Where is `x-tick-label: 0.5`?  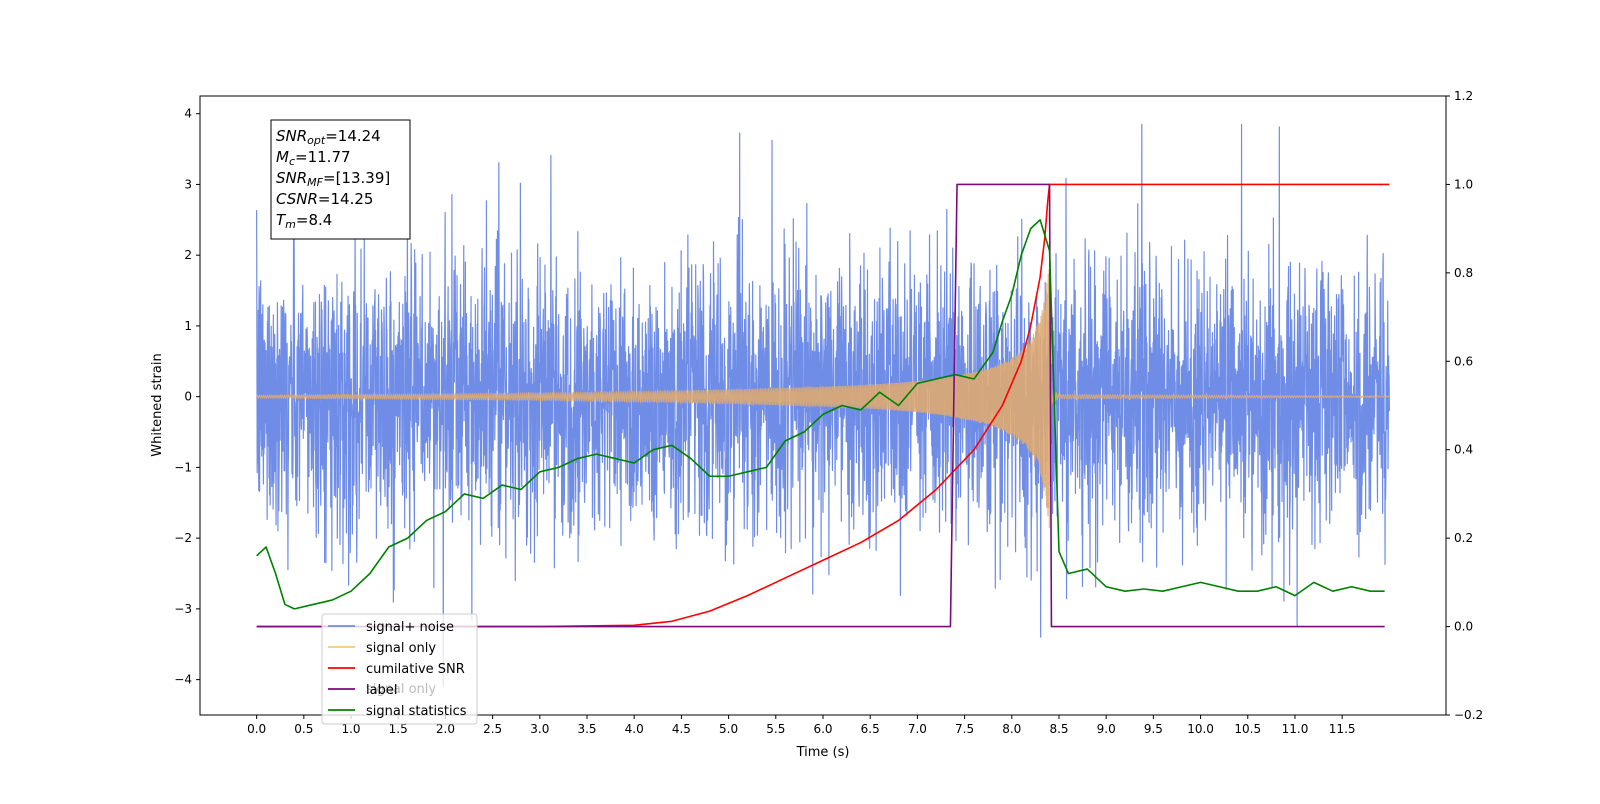 x-tick-label: 0.5 is located at coordinates (303, 729).